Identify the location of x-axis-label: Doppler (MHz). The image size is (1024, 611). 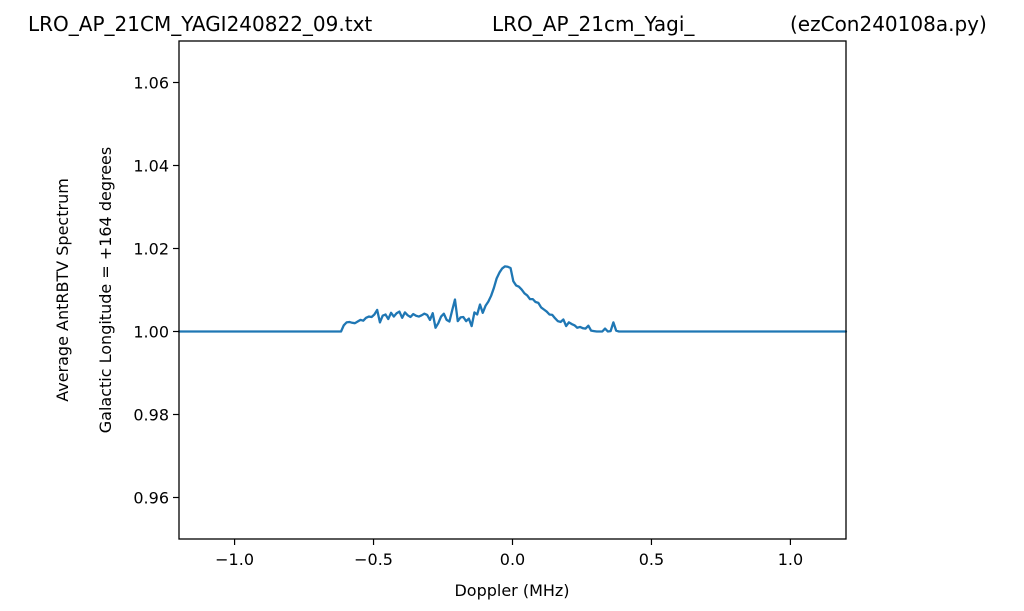
(511, 590).